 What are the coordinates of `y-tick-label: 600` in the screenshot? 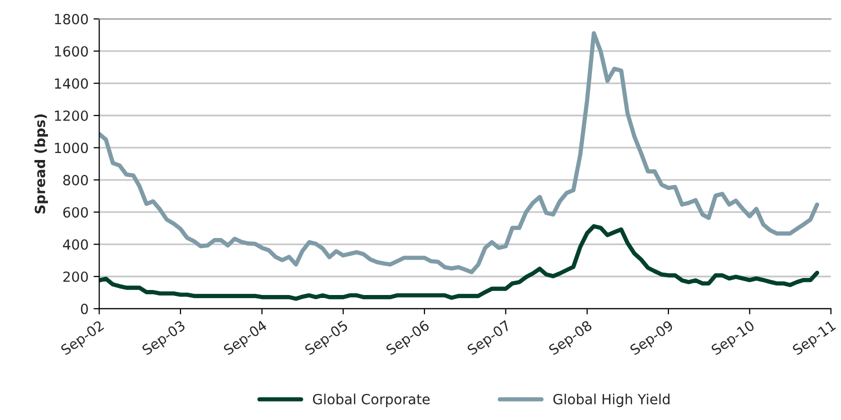 It's located at (75, 212).